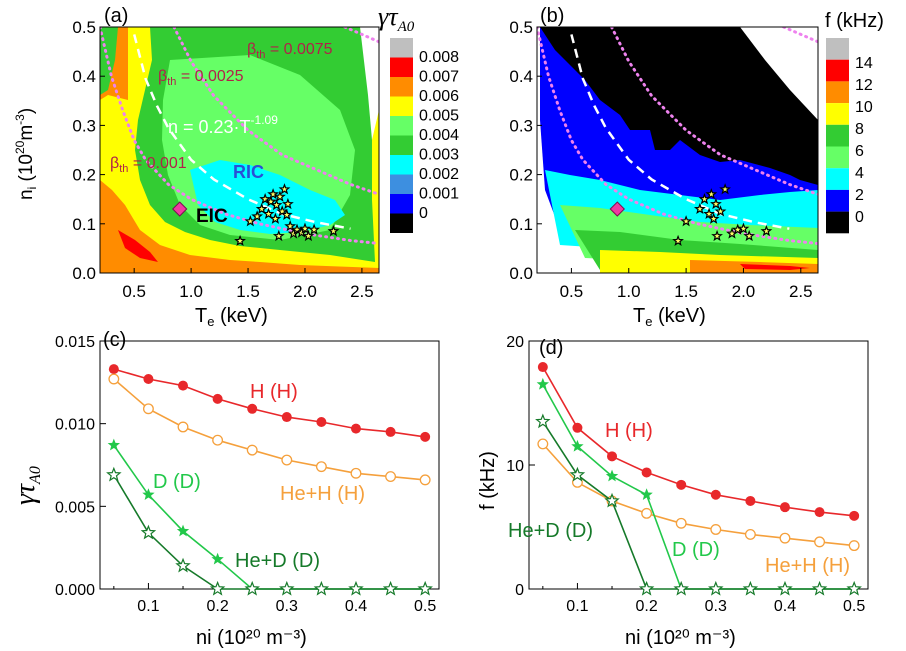 The image size is (906, 651). What do you see at coordinates (696, 550) in the screenshot?
I see `d-label-d-d: D (D)` at bounding box center [696, 550].